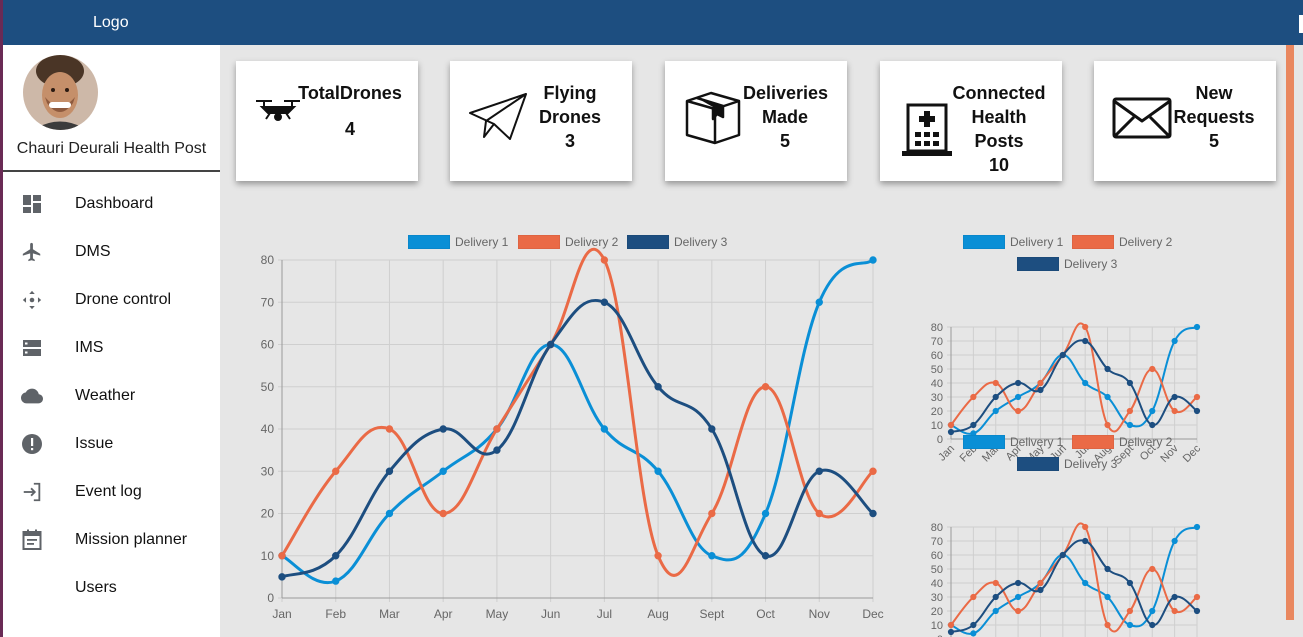 This screenshot has height=637, width=1303. Describe the element at coordinates (60, 92) in the screenshot. I see `avatar` at that location.